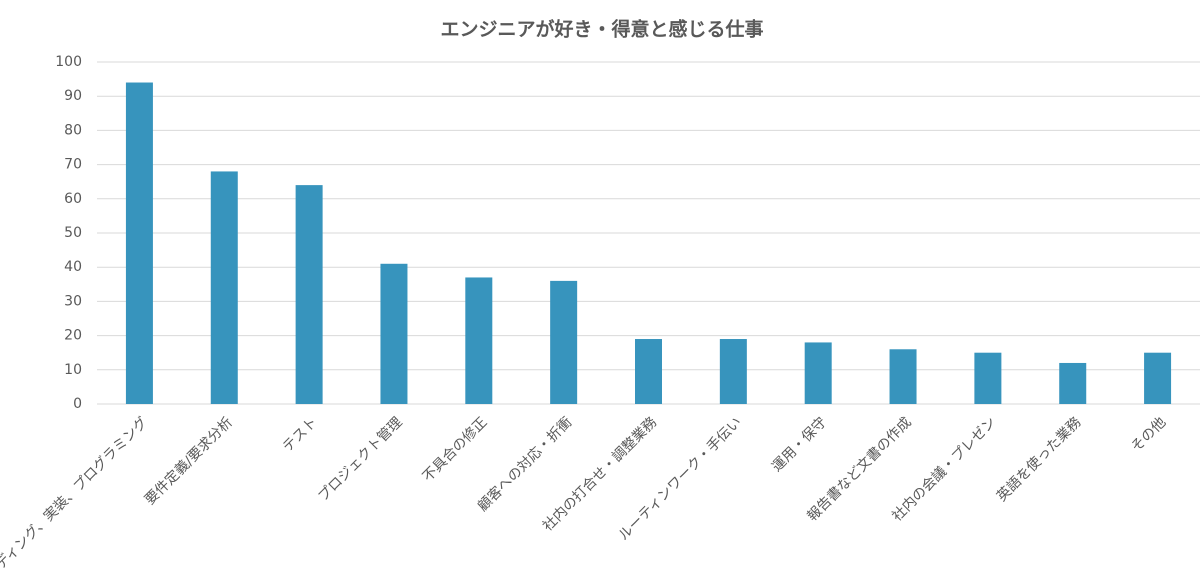  I want to click on x-tick-label: 顧客への対応・折衝, so click(524, 464).